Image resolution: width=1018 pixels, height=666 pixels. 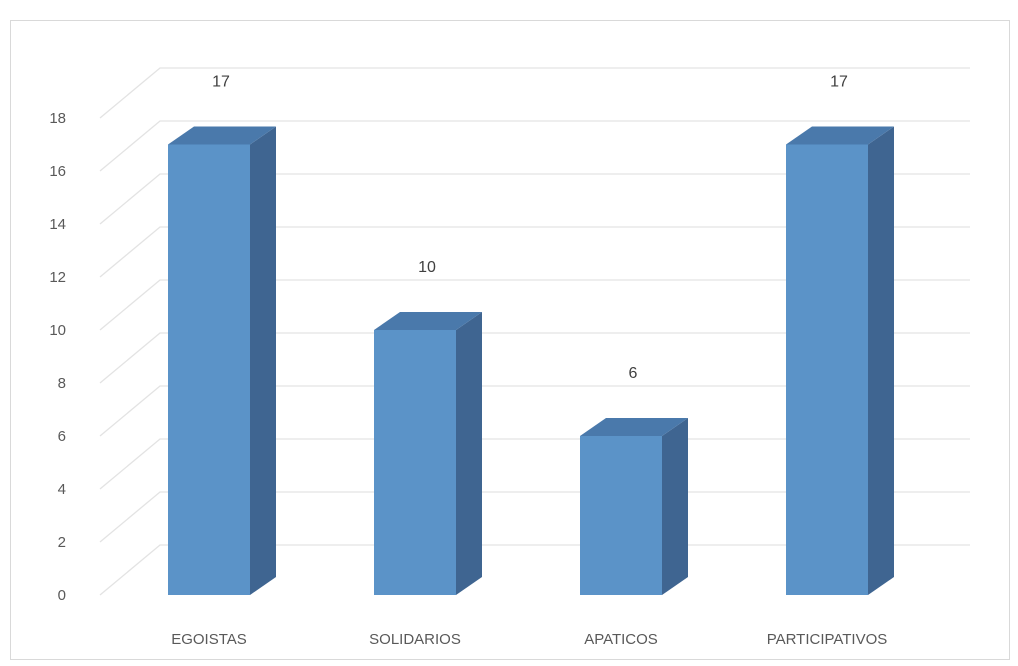 I want to click on bar-solidarios, so click(x=428, y=453).